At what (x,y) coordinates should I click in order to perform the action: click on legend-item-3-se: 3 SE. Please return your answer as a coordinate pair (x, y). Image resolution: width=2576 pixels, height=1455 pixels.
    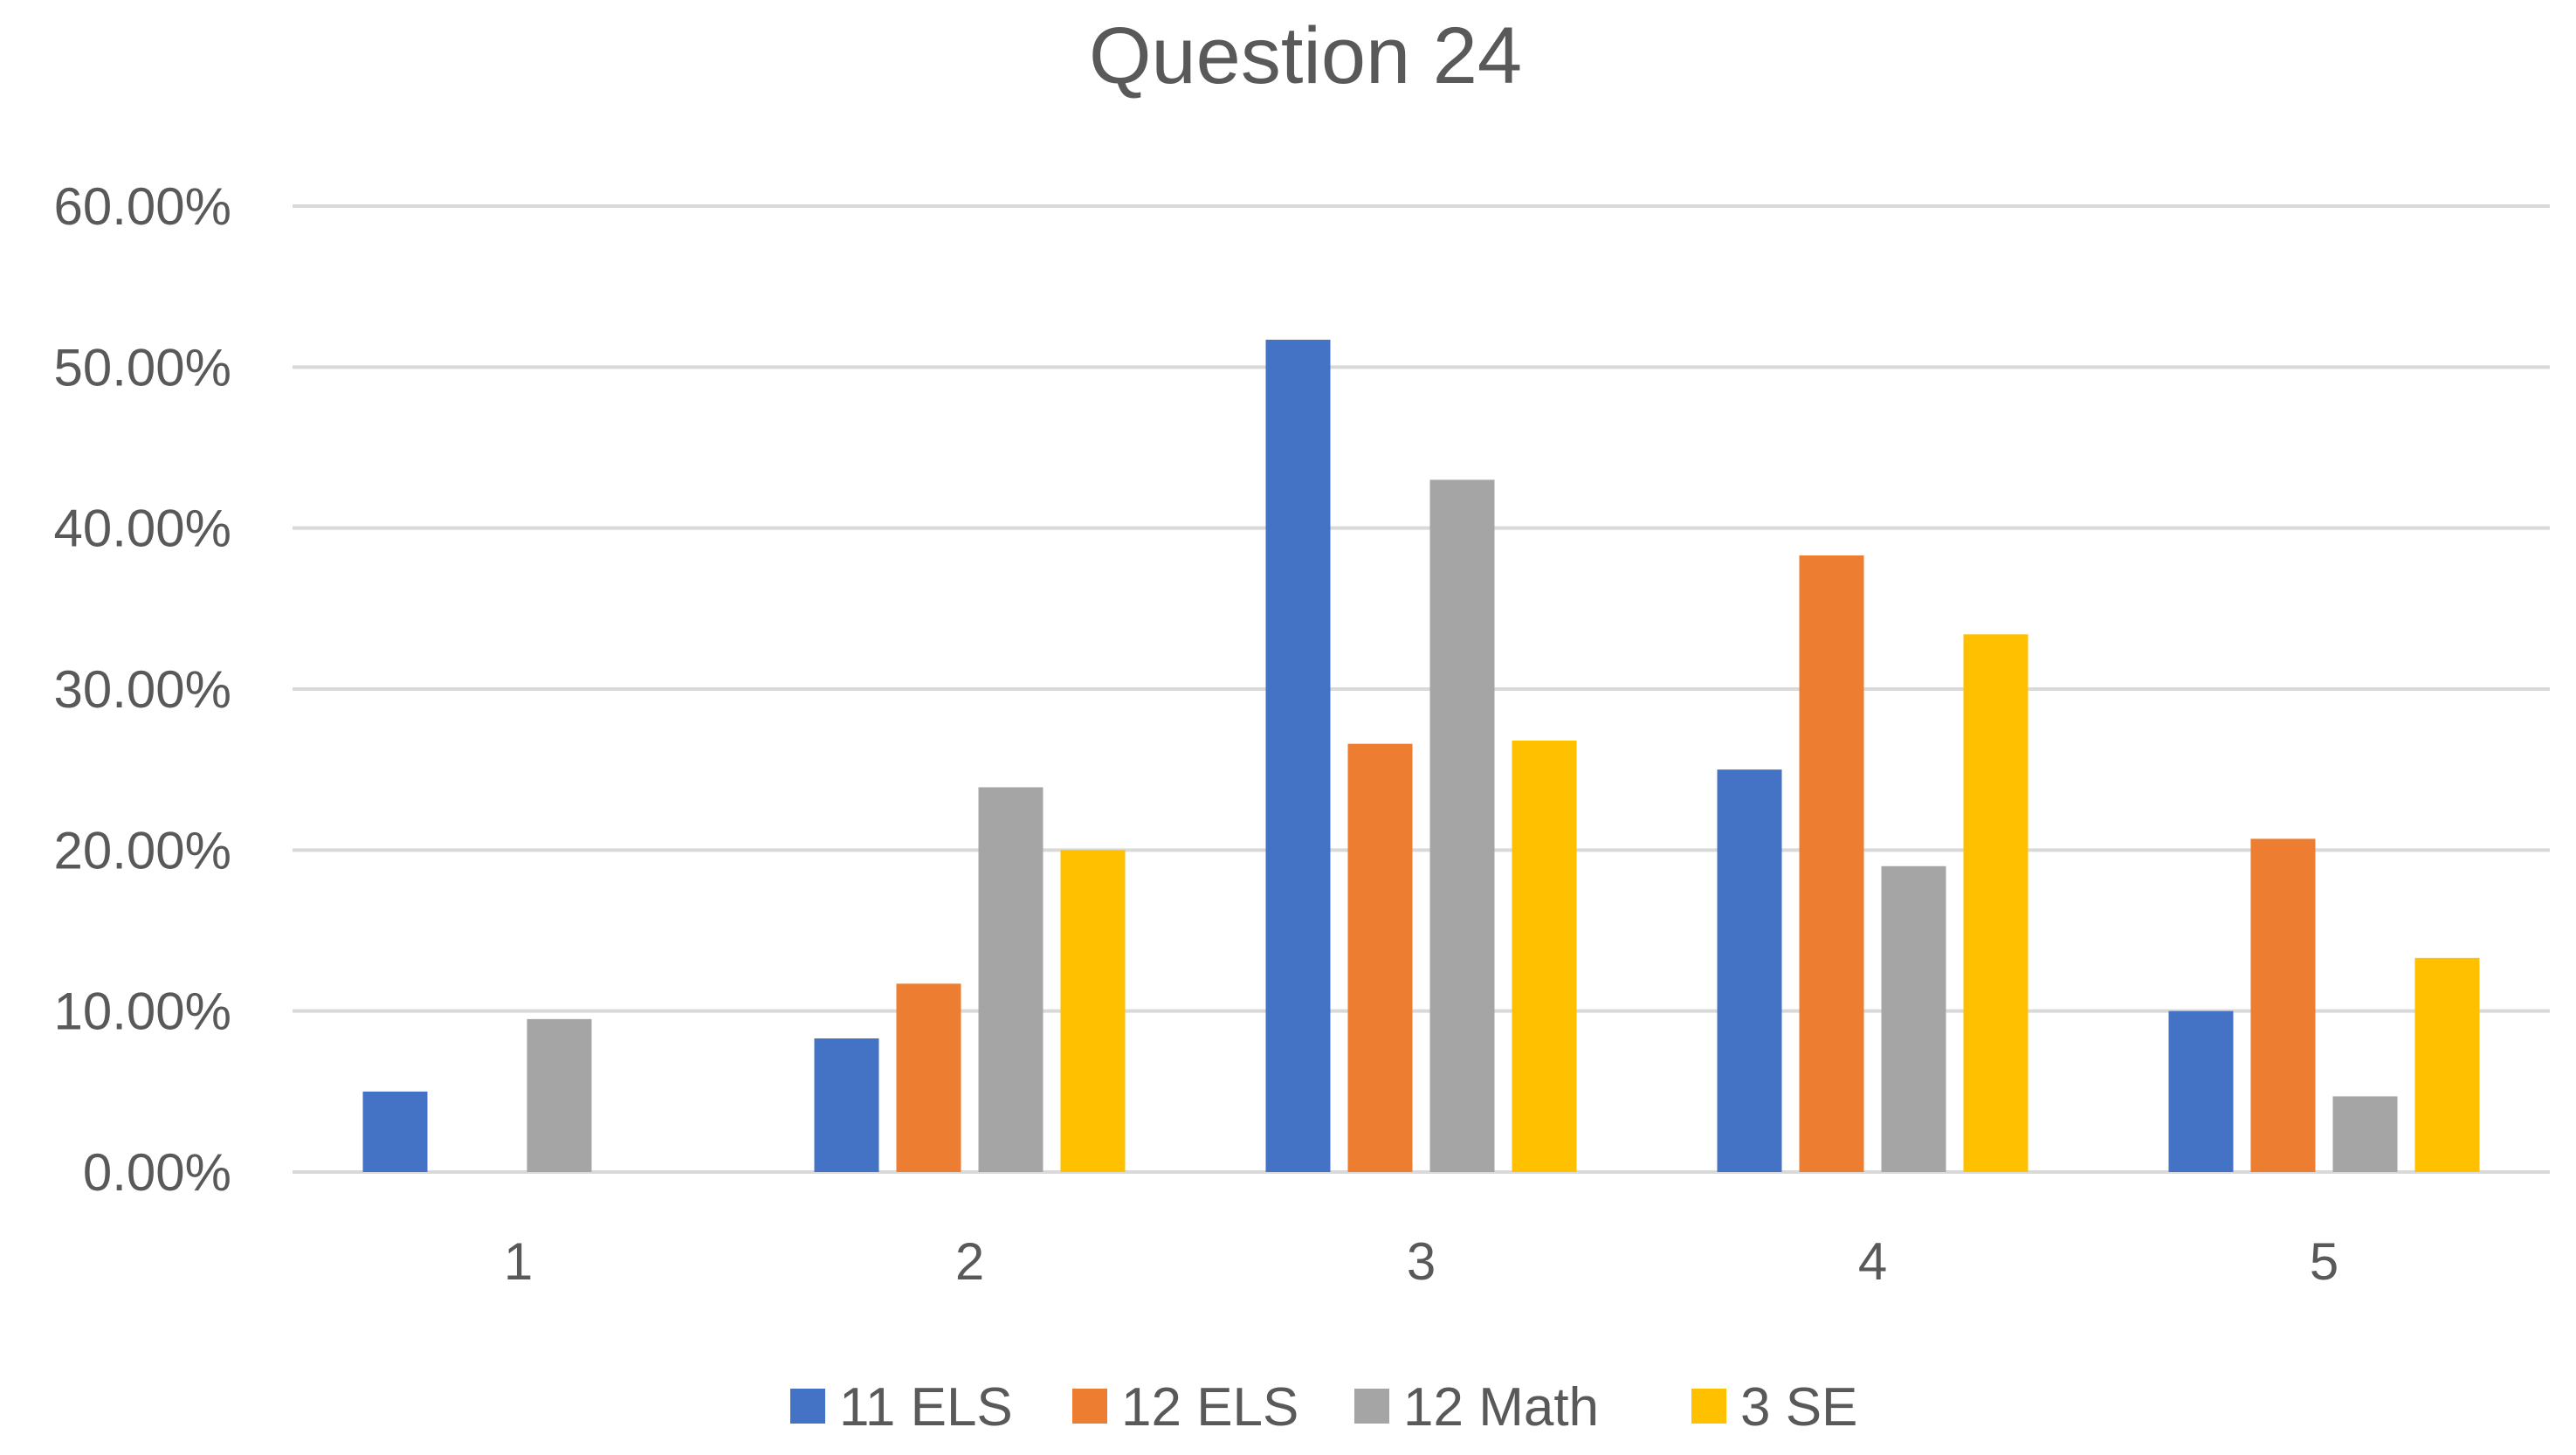
    Looking at the image, I should click on (1774, 1407).